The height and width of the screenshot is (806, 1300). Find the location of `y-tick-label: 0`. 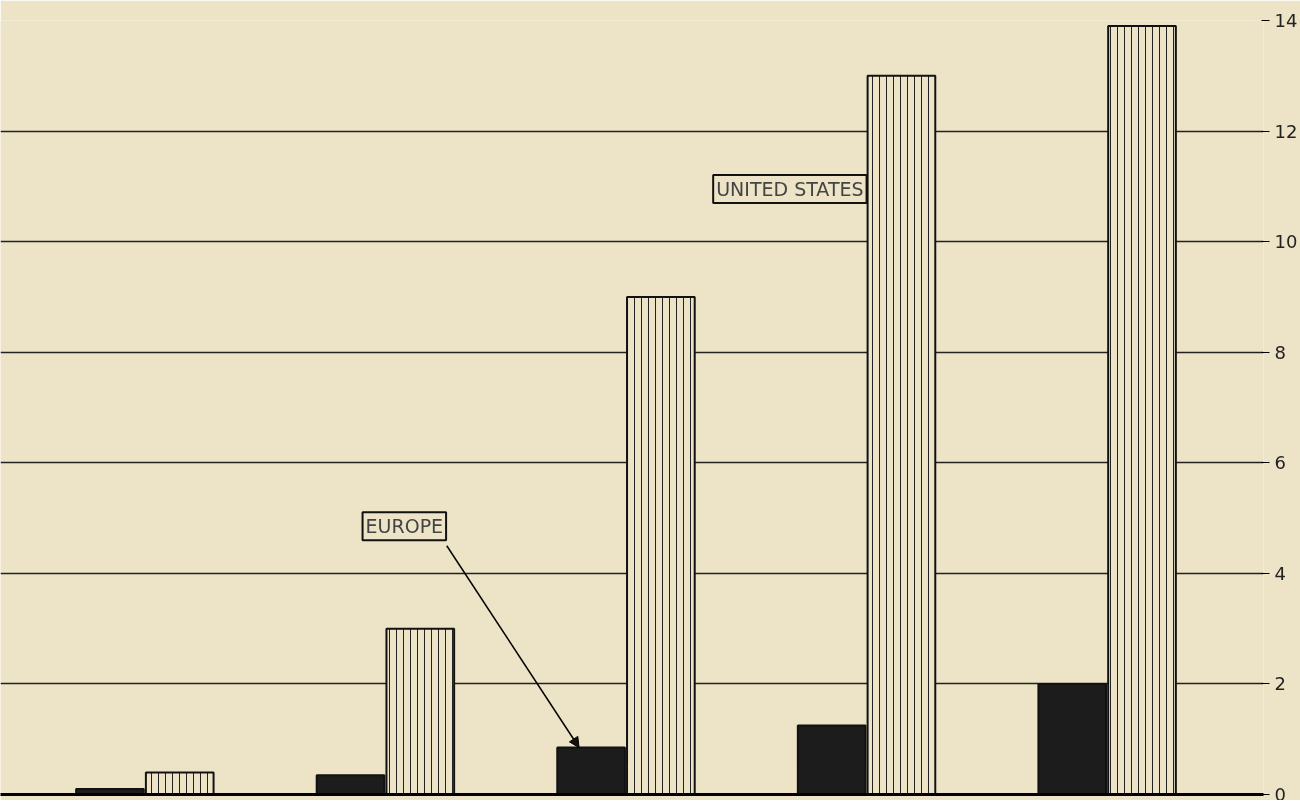

y-tick-label: 0 is located at coordinates (1280, 794).